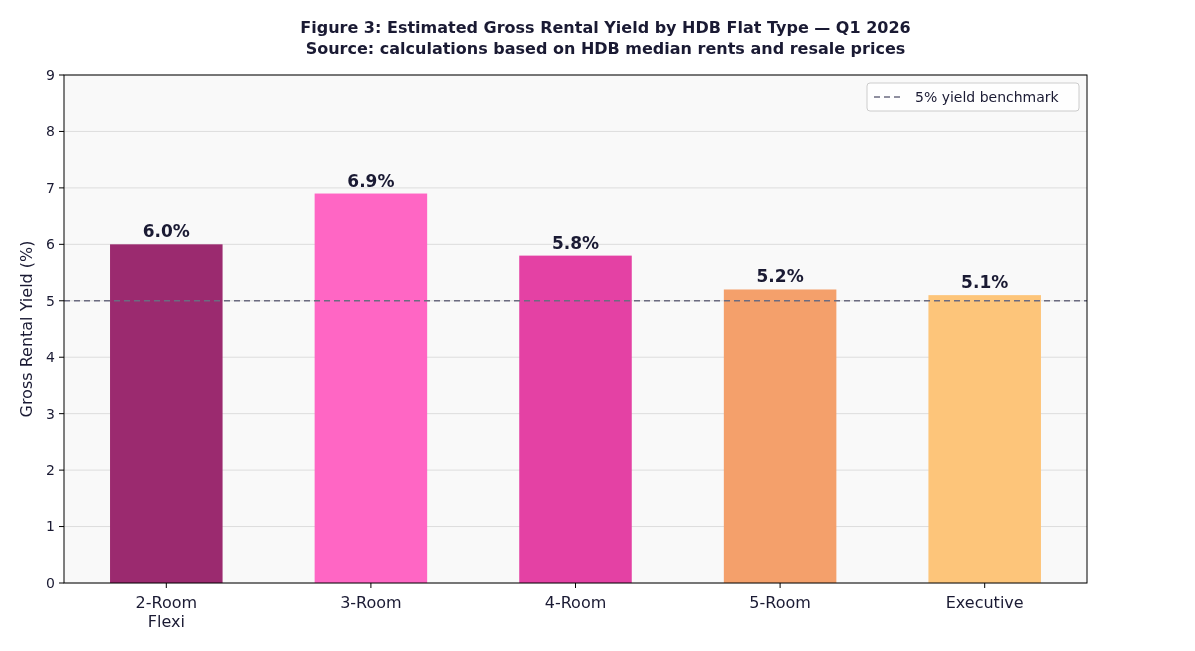 This screenshot has height=651, width=1195. Describe the element at coordinates (987, 96) in the screenshot. I see `legend-label: 5% yield benchmark` at that location.